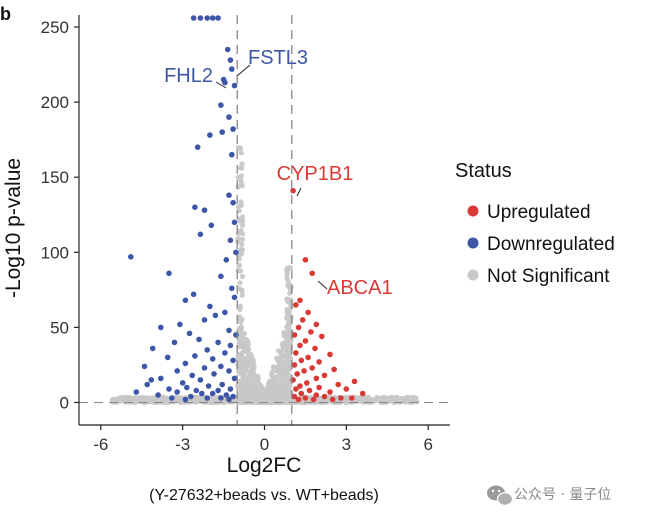 The image size is (660, 520). I want to click on y-axis-ticks: 0 50 100 150 200 250, so click(60, 215).